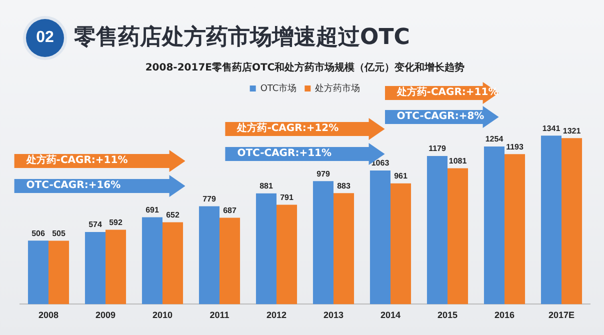  Describe the element at coordinates (333, 315) in the screenshot. I see `x-tick-label: 2013` at that location.